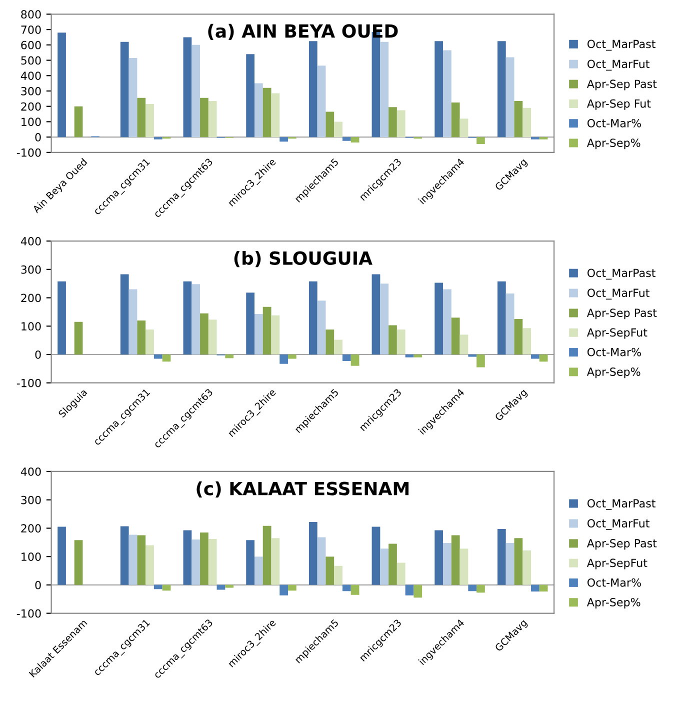 This screenshot has height=709, width=684. What do you see at coordinates (31, 14) in the screenshot?
I see `y-tick-label: 800` at bounding box center [31, 14].